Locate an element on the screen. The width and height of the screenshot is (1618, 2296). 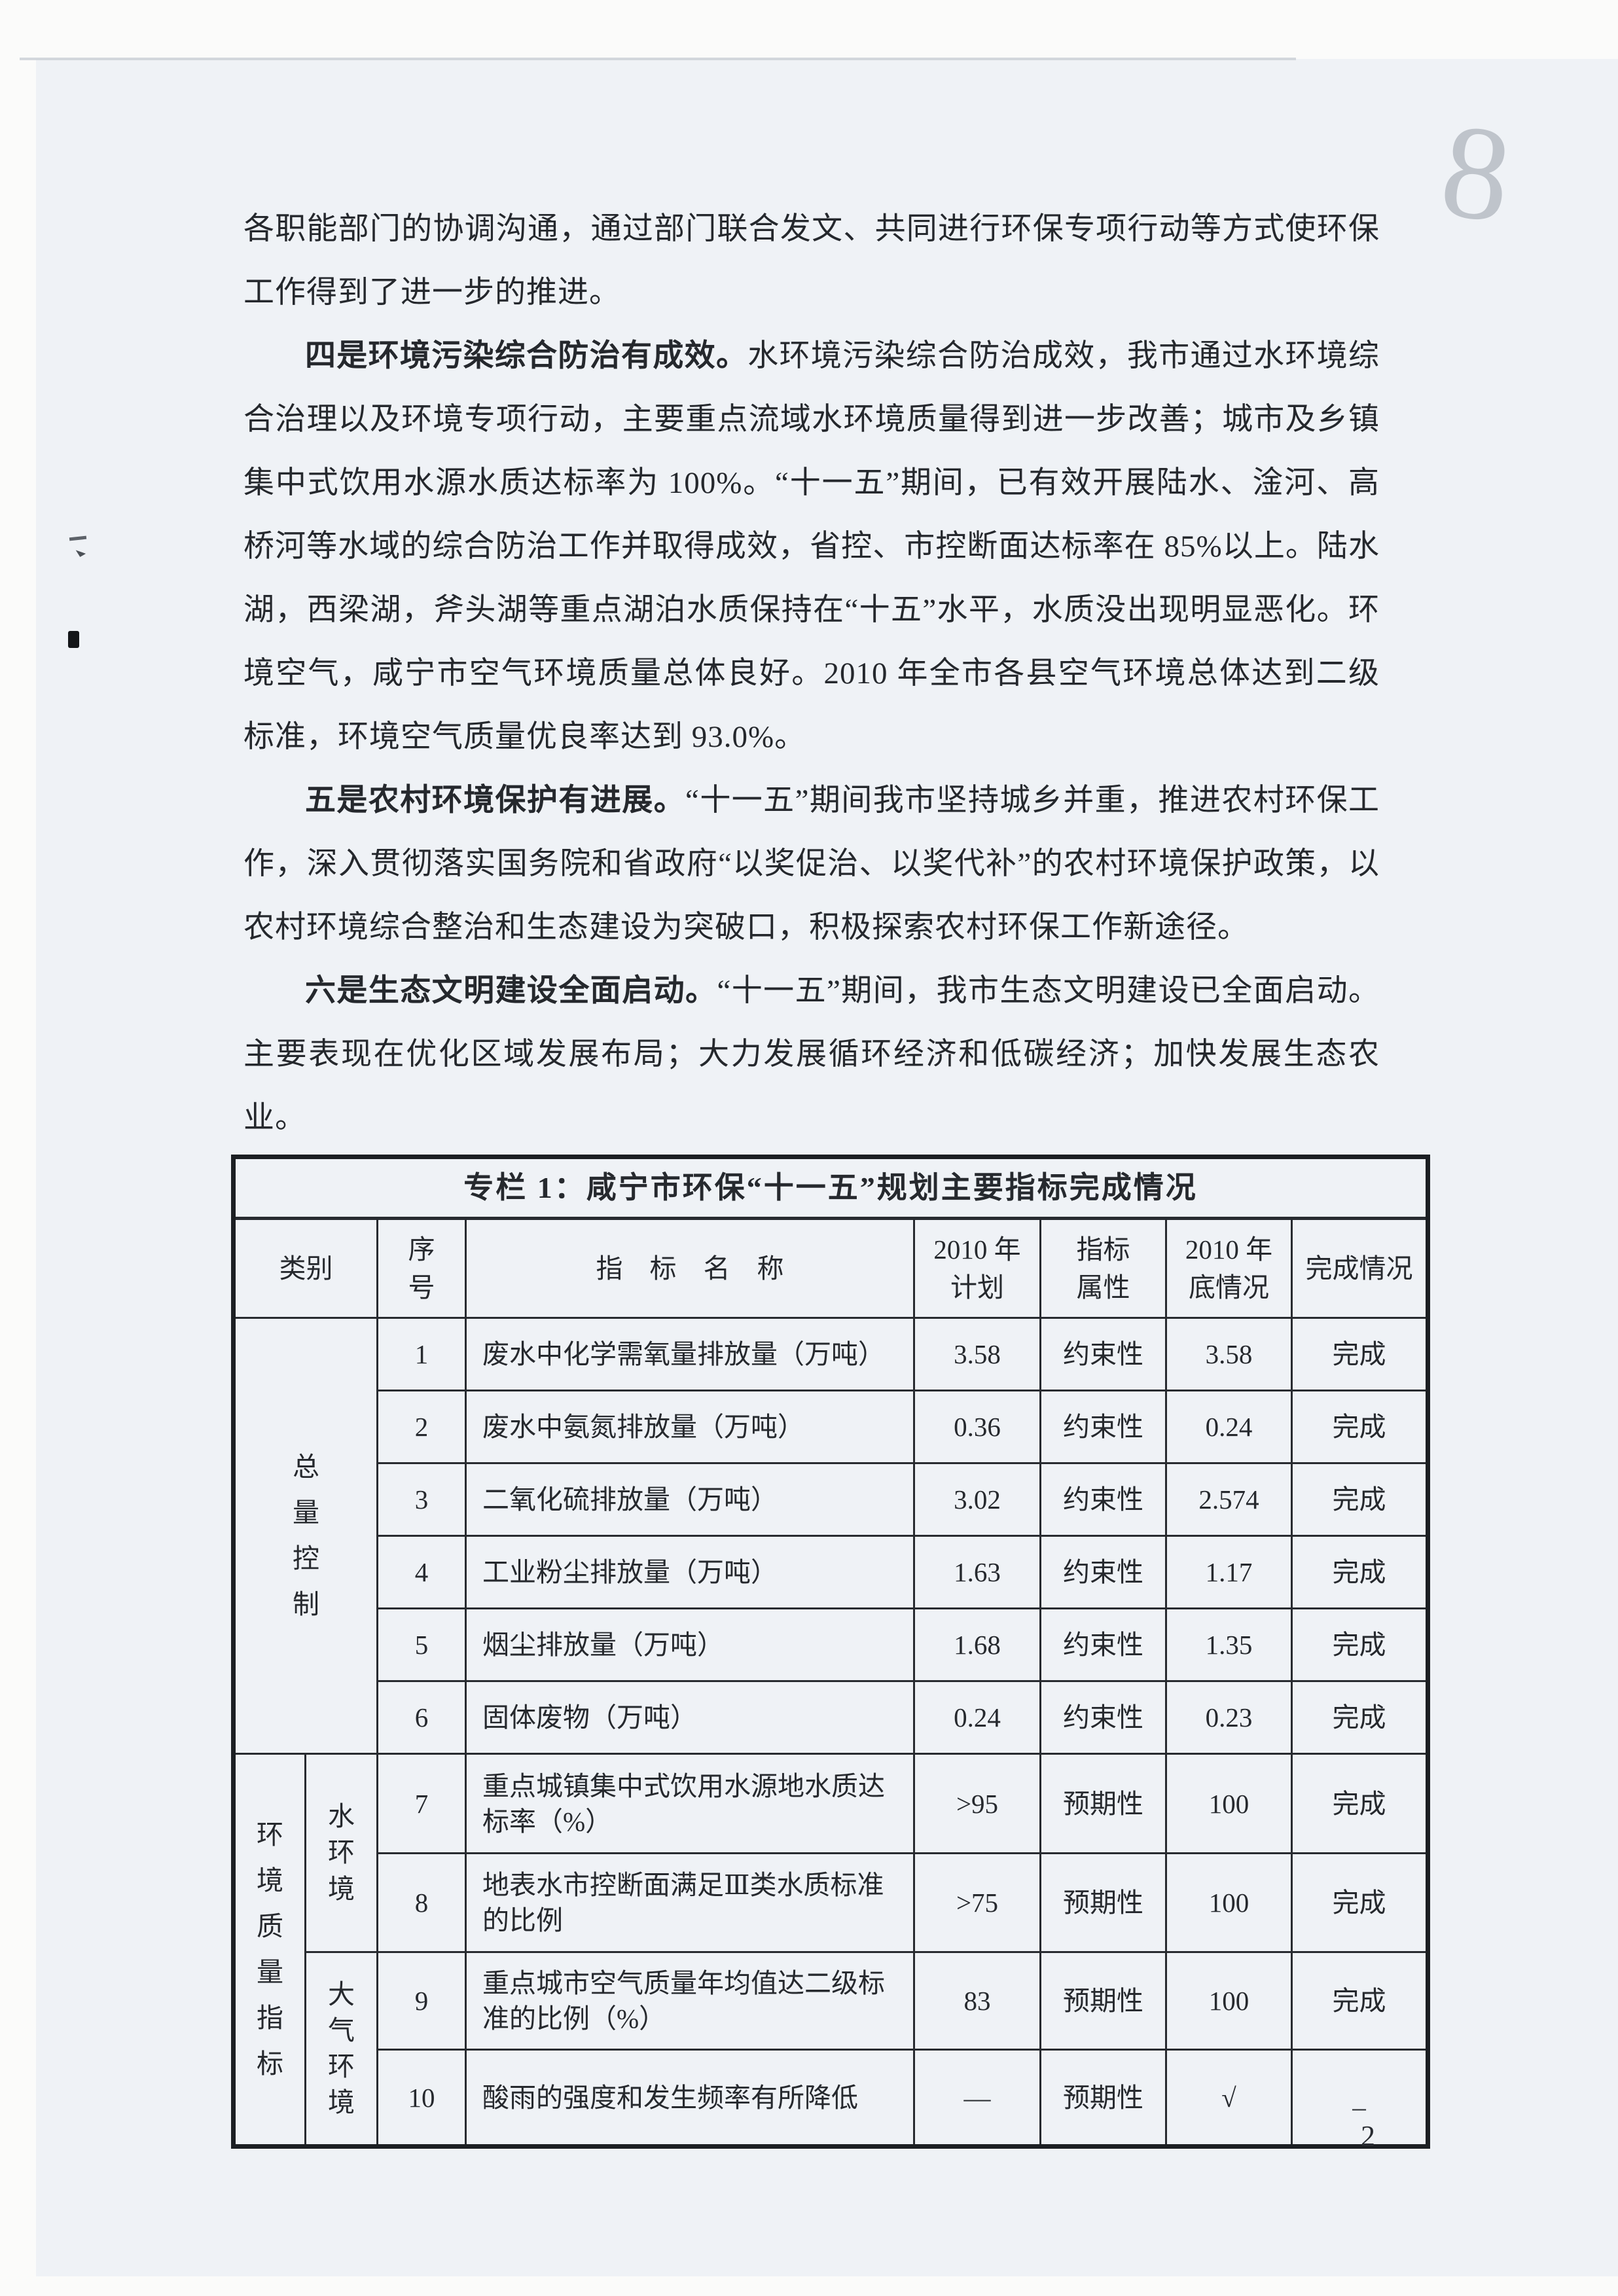
table-row: 5 烟尘排放量（万吨） 1.68 约束性 1.35 完成 is located at coordinates (831, 1644).